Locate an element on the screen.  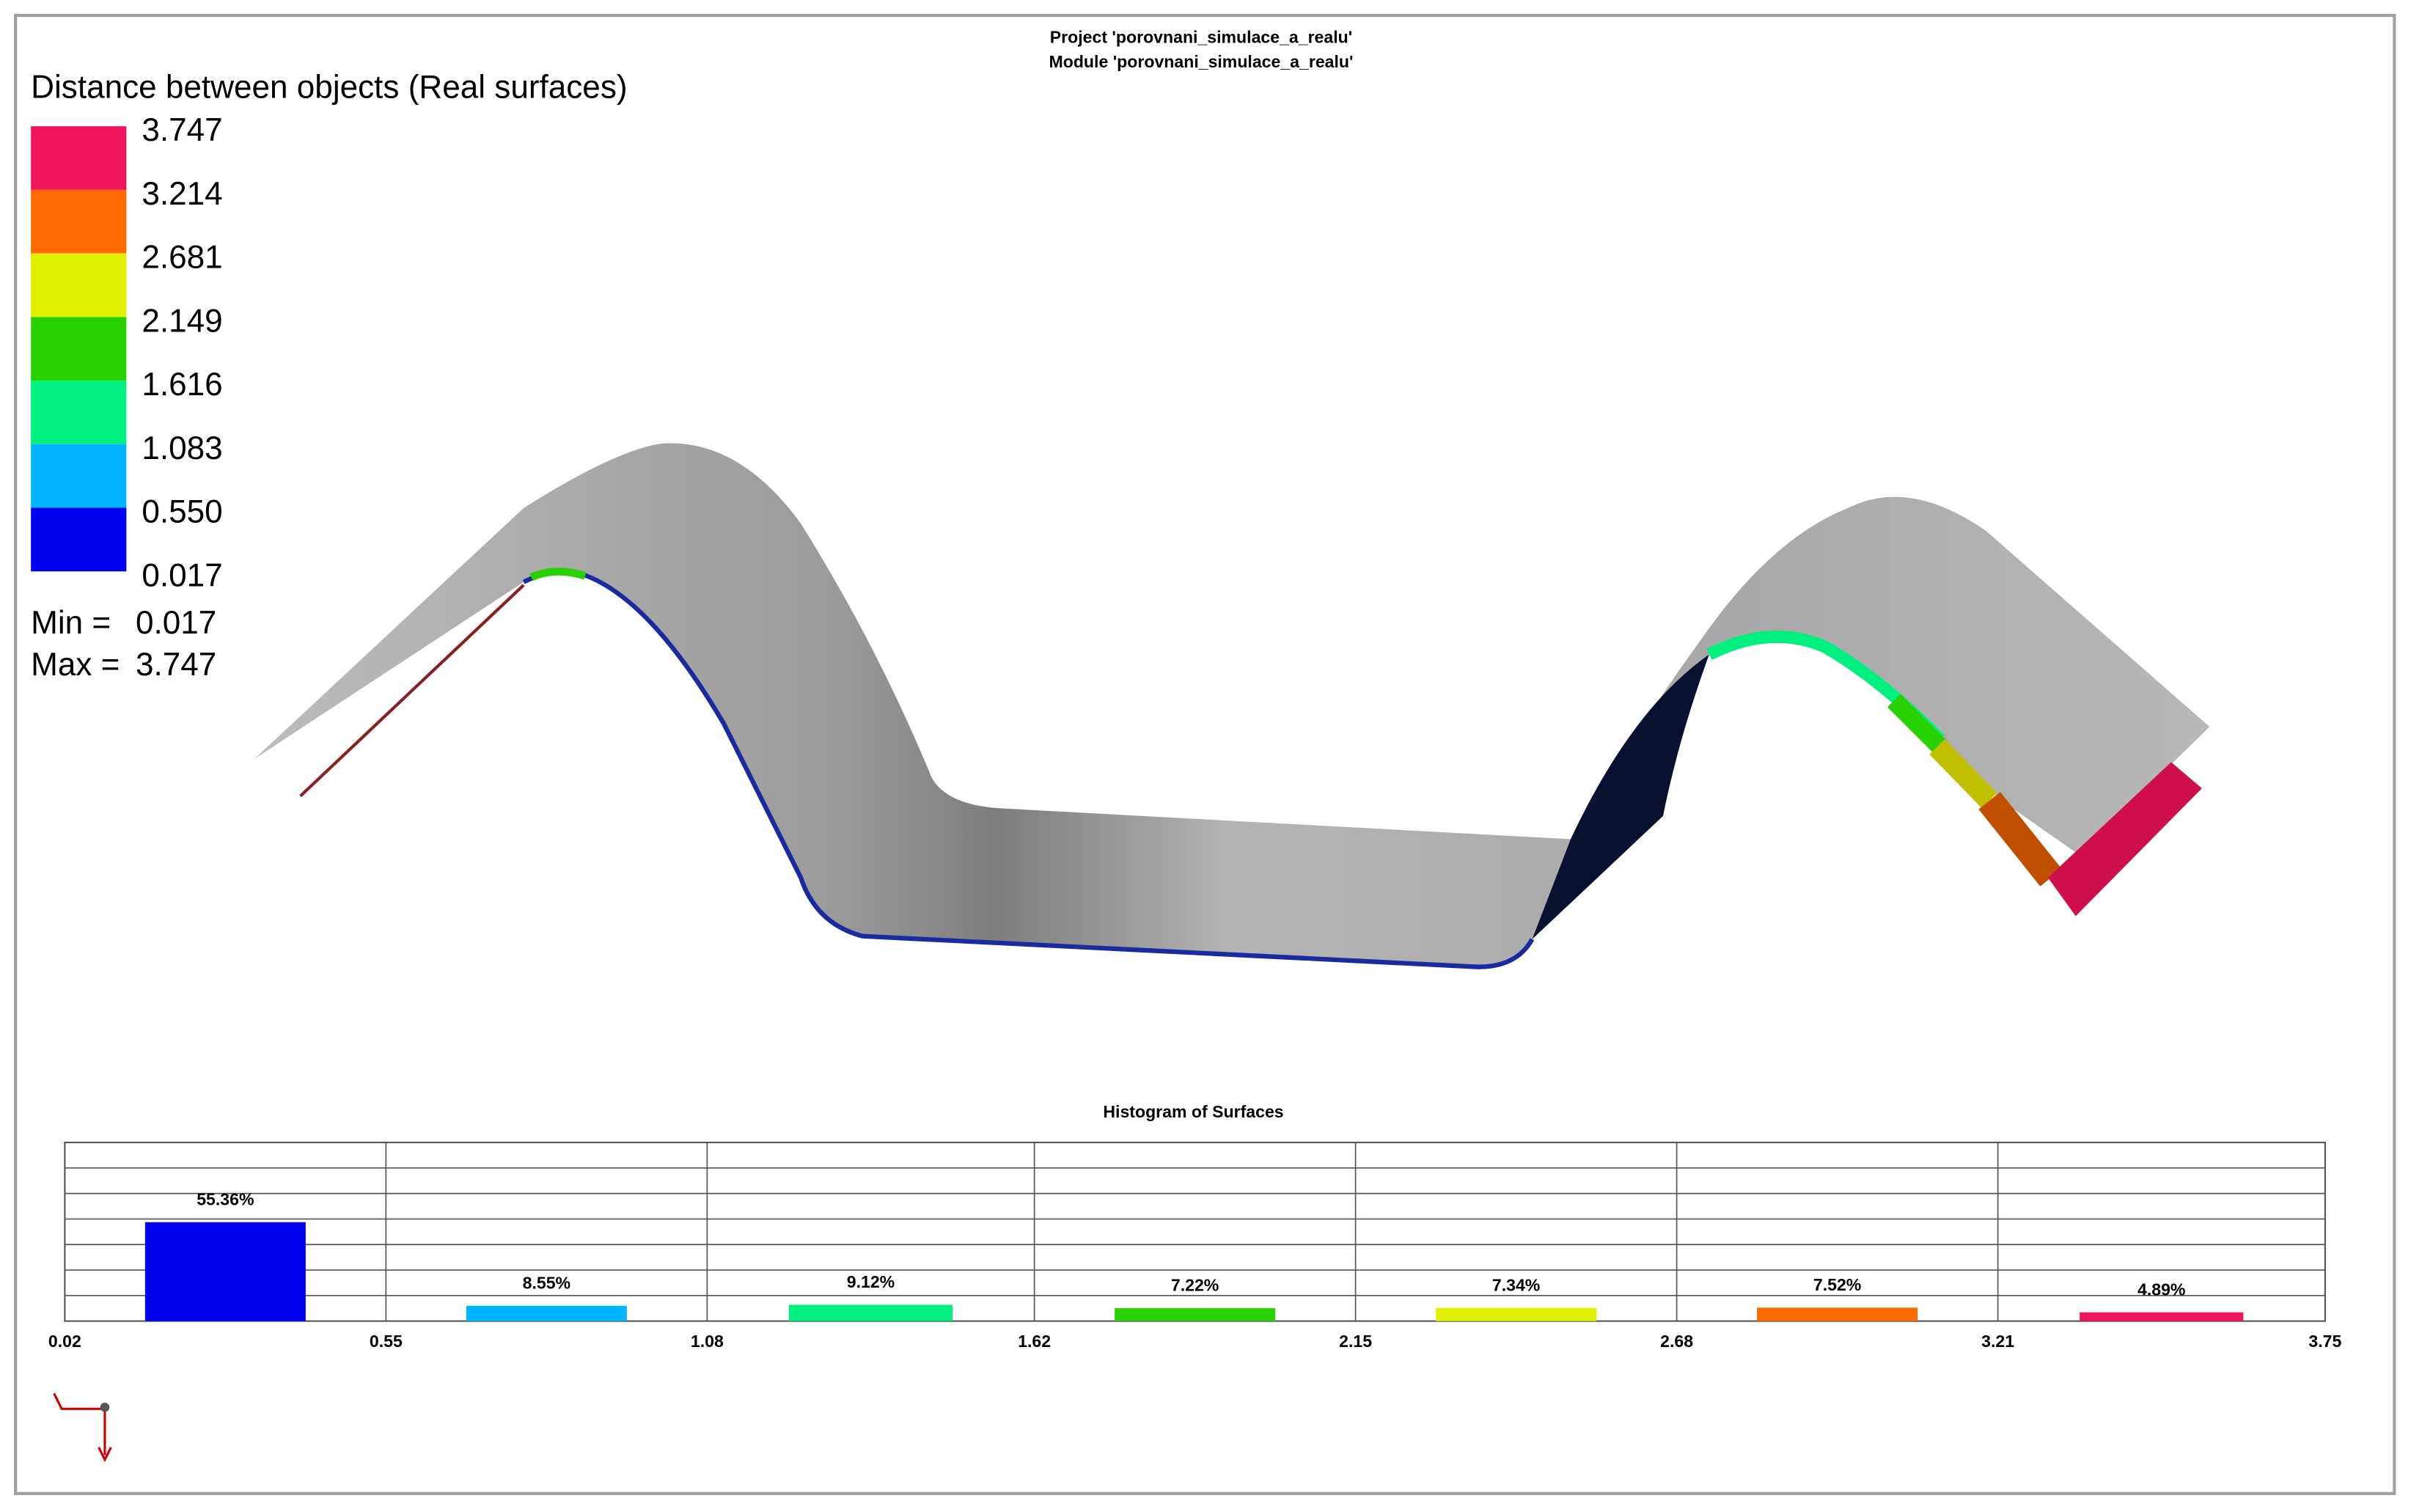
legend-label: 2.681 is located at coordinates (182, 258).